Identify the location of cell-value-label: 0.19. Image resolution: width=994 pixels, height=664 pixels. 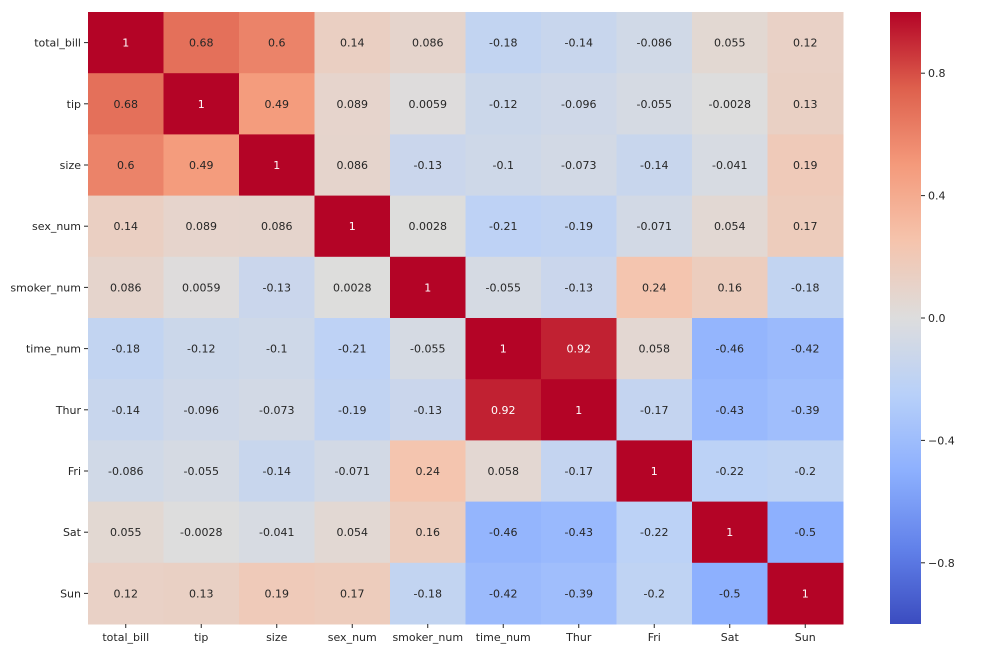
(805, 165).